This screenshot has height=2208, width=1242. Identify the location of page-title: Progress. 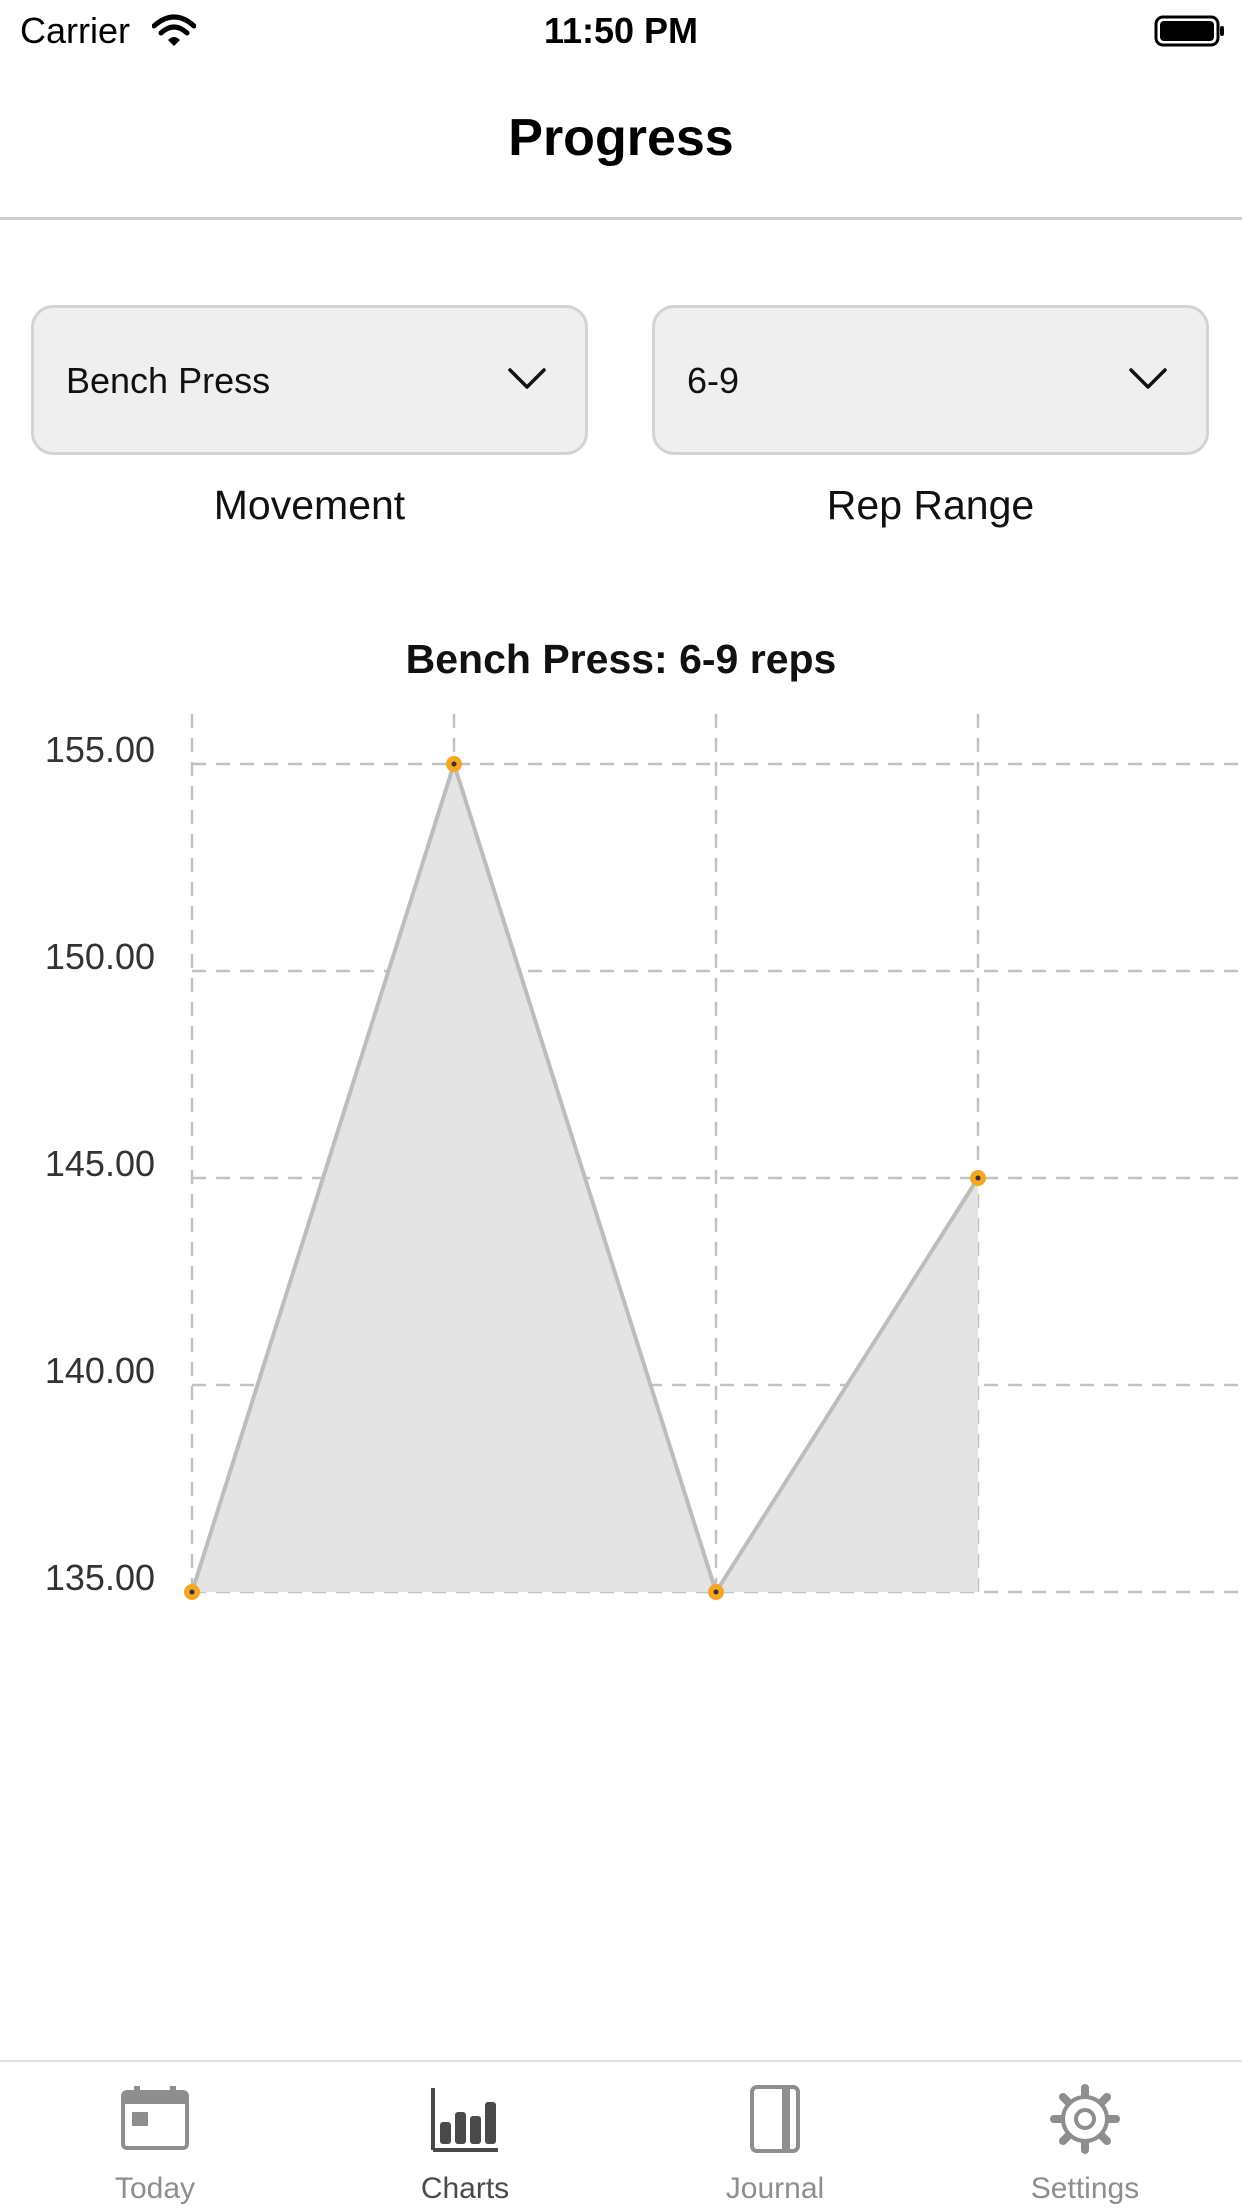
(621, 138).